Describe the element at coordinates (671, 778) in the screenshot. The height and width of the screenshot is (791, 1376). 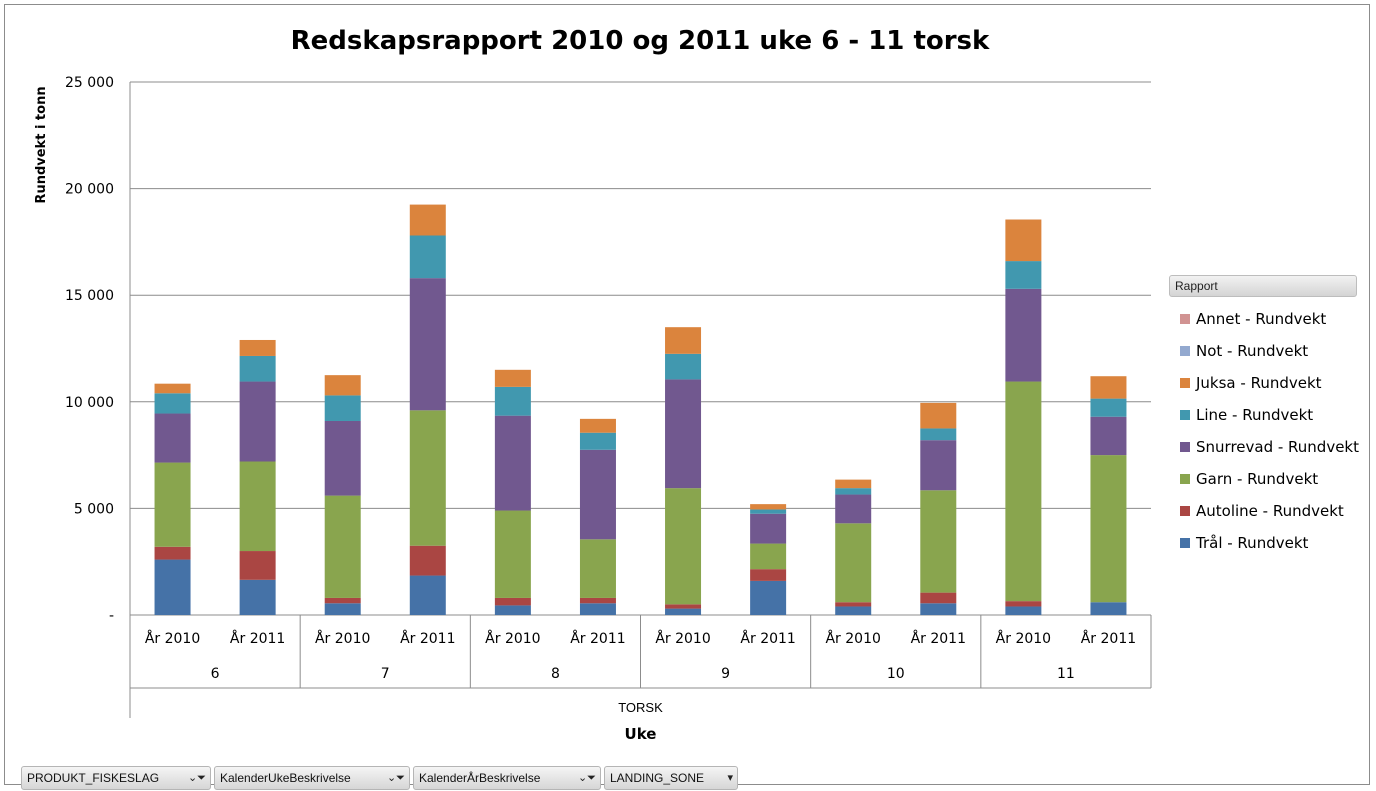
I see `filter-landing-sone-button: LANDING_SONE ▾` at that location.